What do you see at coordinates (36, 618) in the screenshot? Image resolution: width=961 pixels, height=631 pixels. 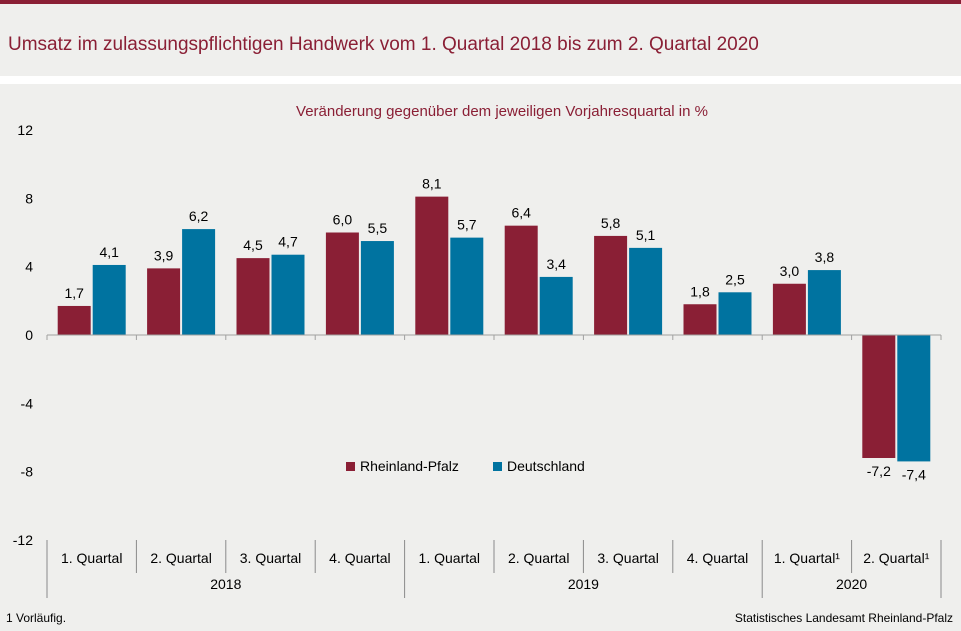 I see `footnote: 1 Vorläufig.` at bounding box center [36, 618].